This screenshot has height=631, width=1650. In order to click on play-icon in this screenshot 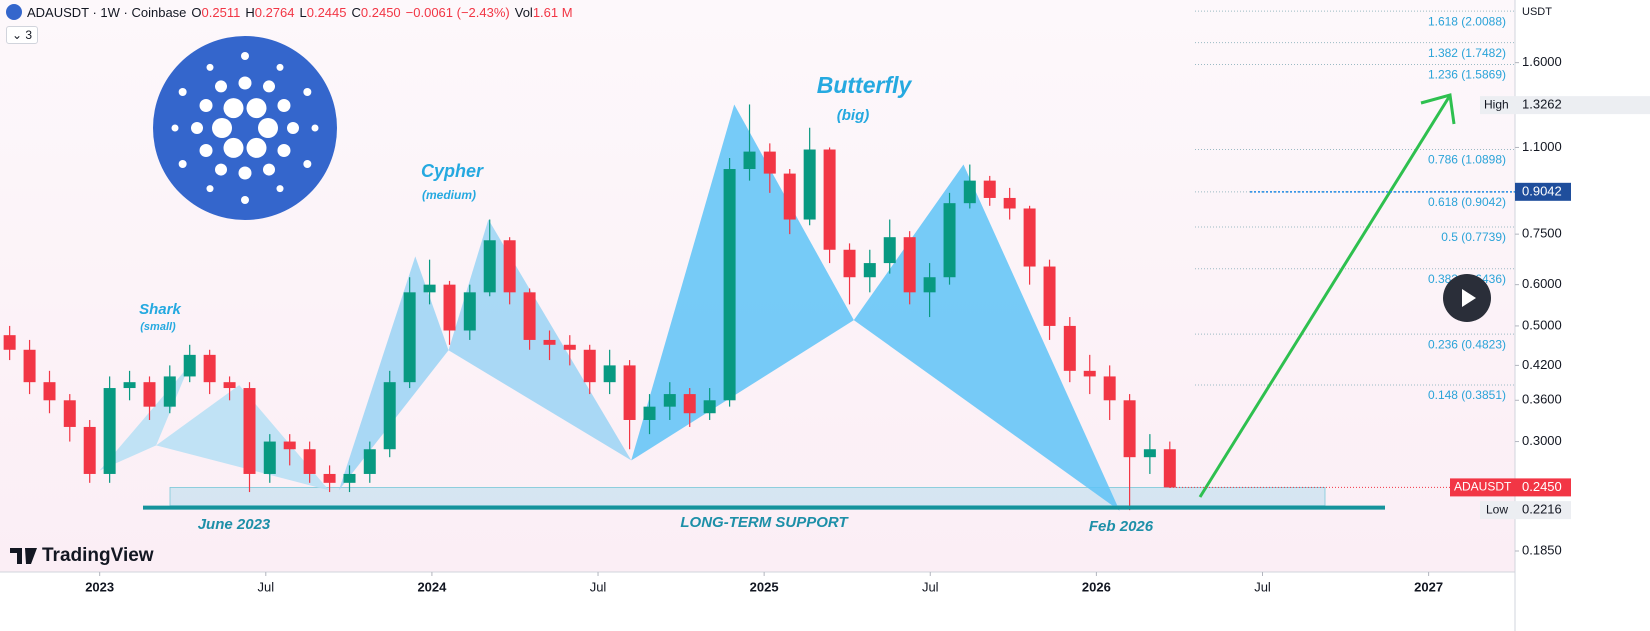, I will do `click(1469, 298)`.